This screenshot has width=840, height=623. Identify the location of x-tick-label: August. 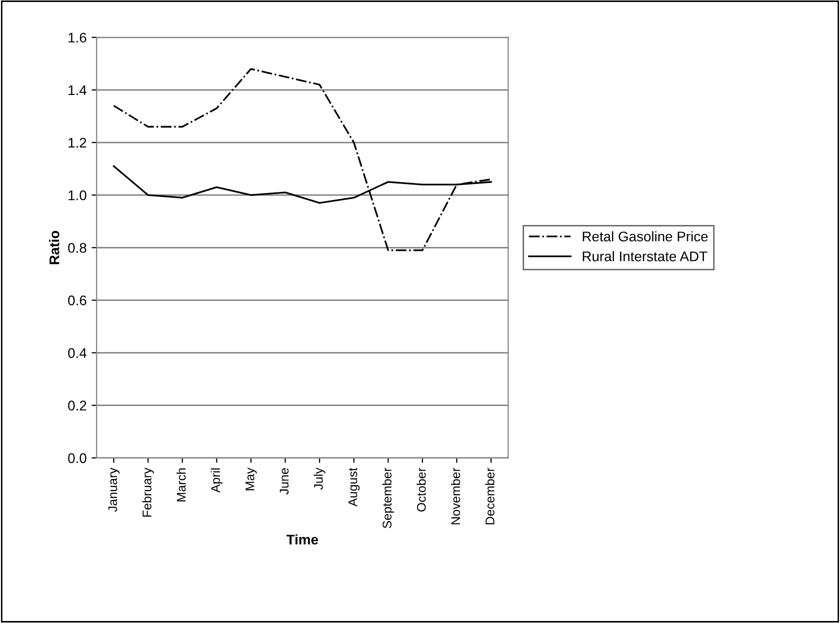
(354, 487).